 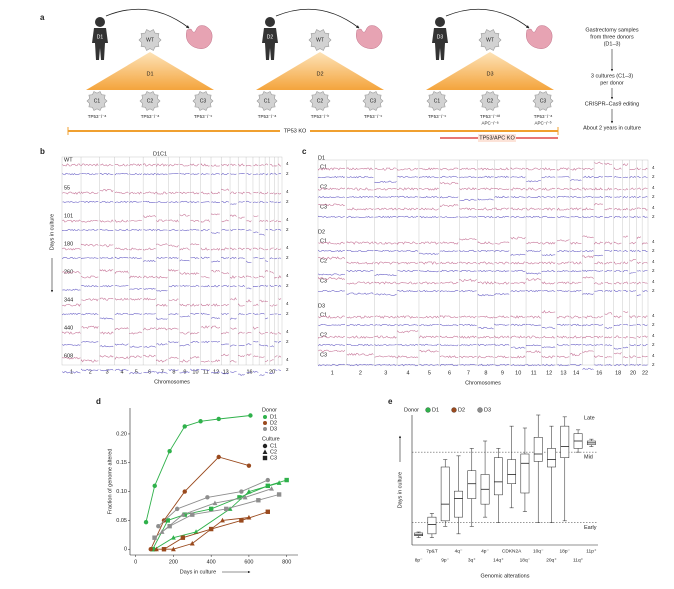 I want to click on person-body, so click(x=100, y=44).